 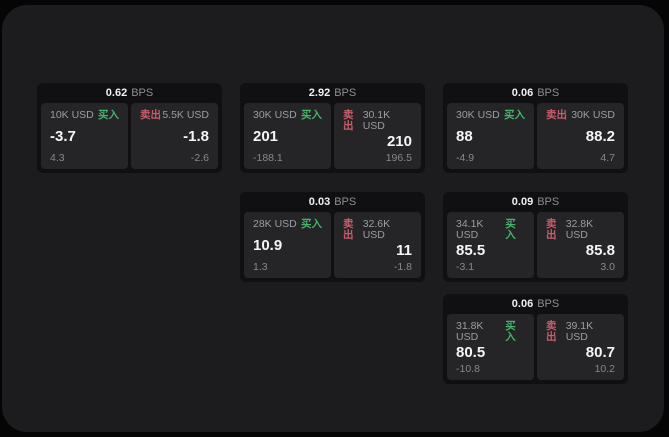 I want to click on sell-amount: 32.6K USD, so click(x=376, y=229).